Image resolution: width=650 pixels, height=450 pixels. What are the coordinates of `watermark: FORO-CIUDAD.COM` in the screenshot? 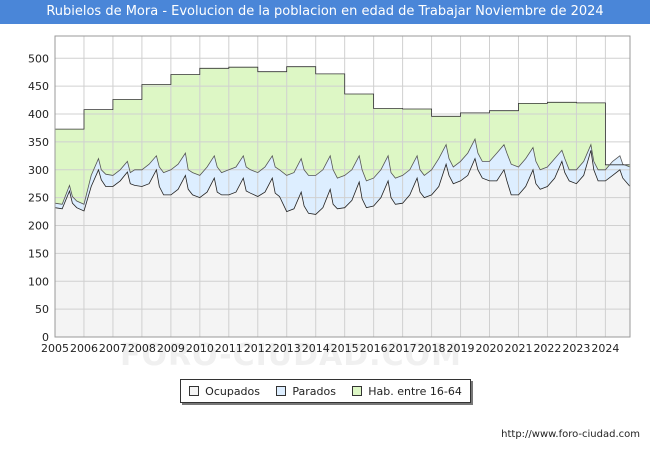 It's located at (291, 355).